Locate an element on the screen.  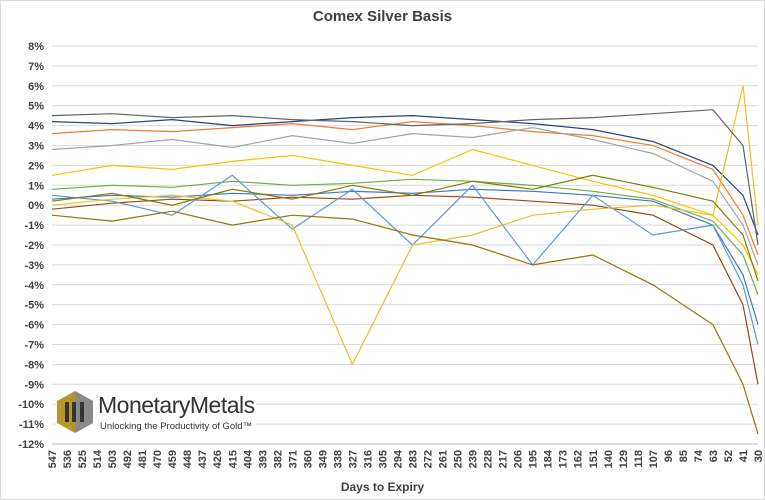
y-tick-label: 3% is located at coordinates (36, 147).